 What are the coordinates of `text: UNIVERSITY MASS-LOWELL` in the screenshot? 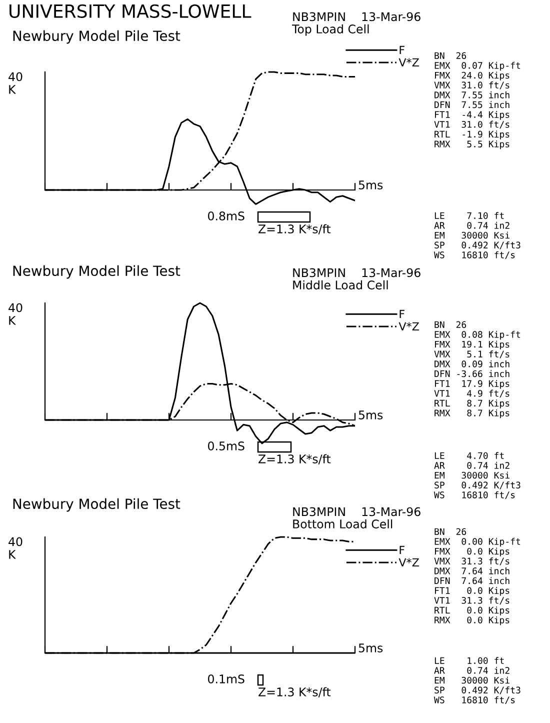 It's located at (131, 11).